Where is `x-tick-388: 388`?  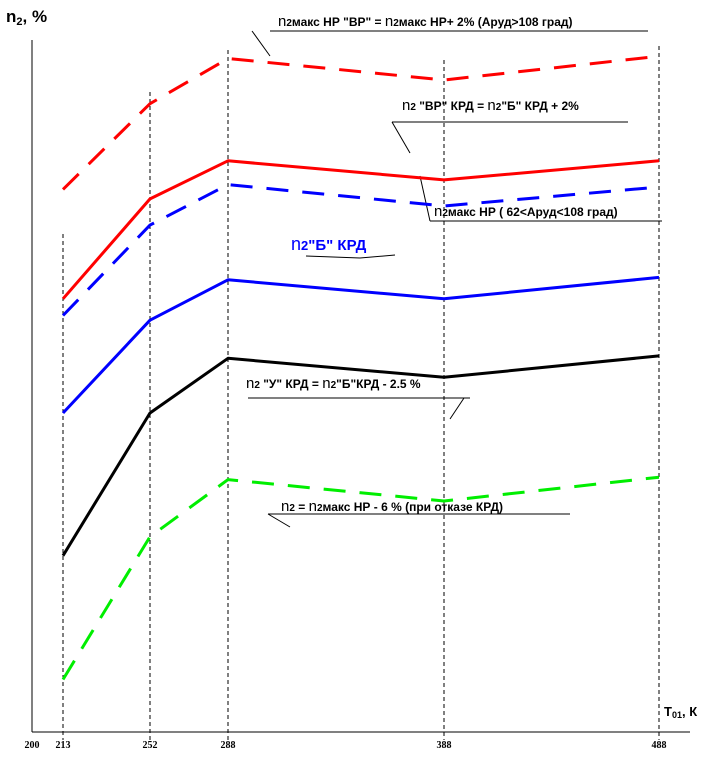 x-tick-388: 388 is located at coordinates (444, 745).